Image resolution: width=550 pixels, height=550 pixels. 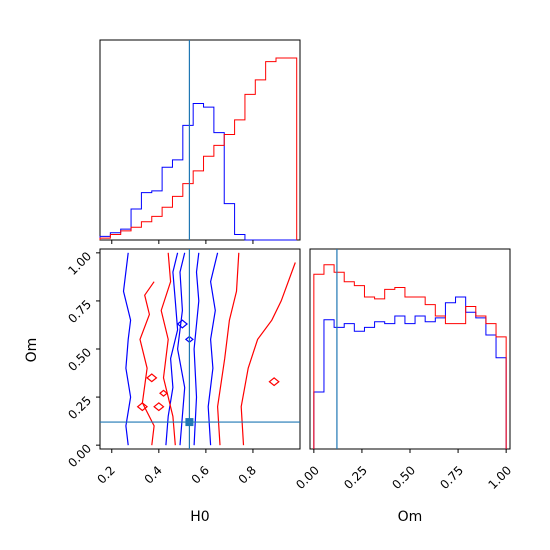 I want to click on h0-tick-label-1: 0.4, so click(x=153, y=474).